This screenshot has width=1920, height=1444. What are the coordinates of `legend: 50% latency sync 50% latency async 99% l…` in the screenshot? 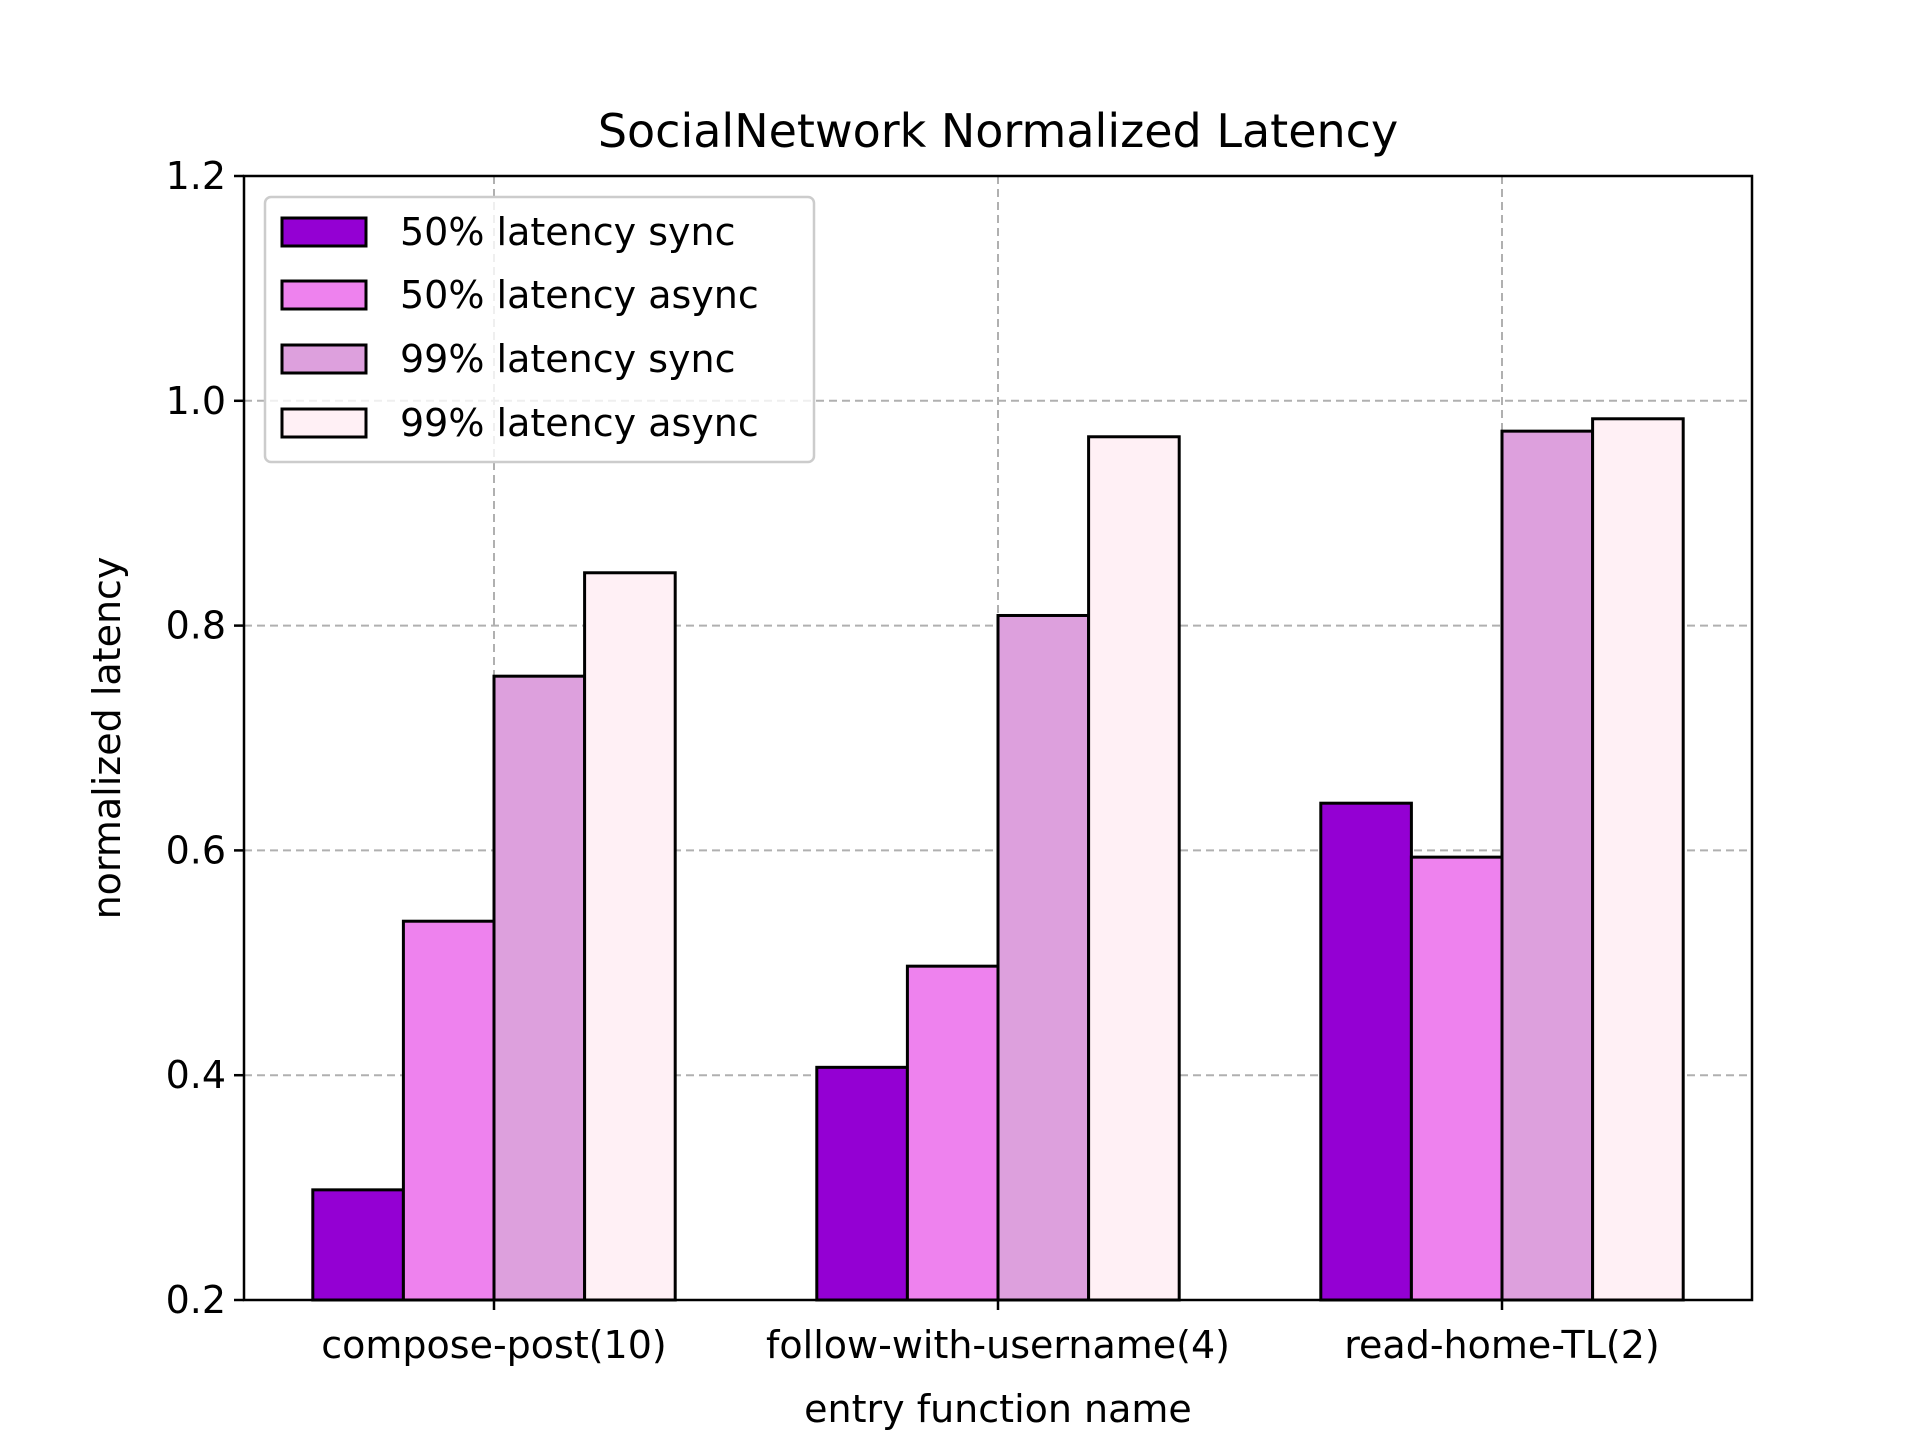 It's located at (539, 329).